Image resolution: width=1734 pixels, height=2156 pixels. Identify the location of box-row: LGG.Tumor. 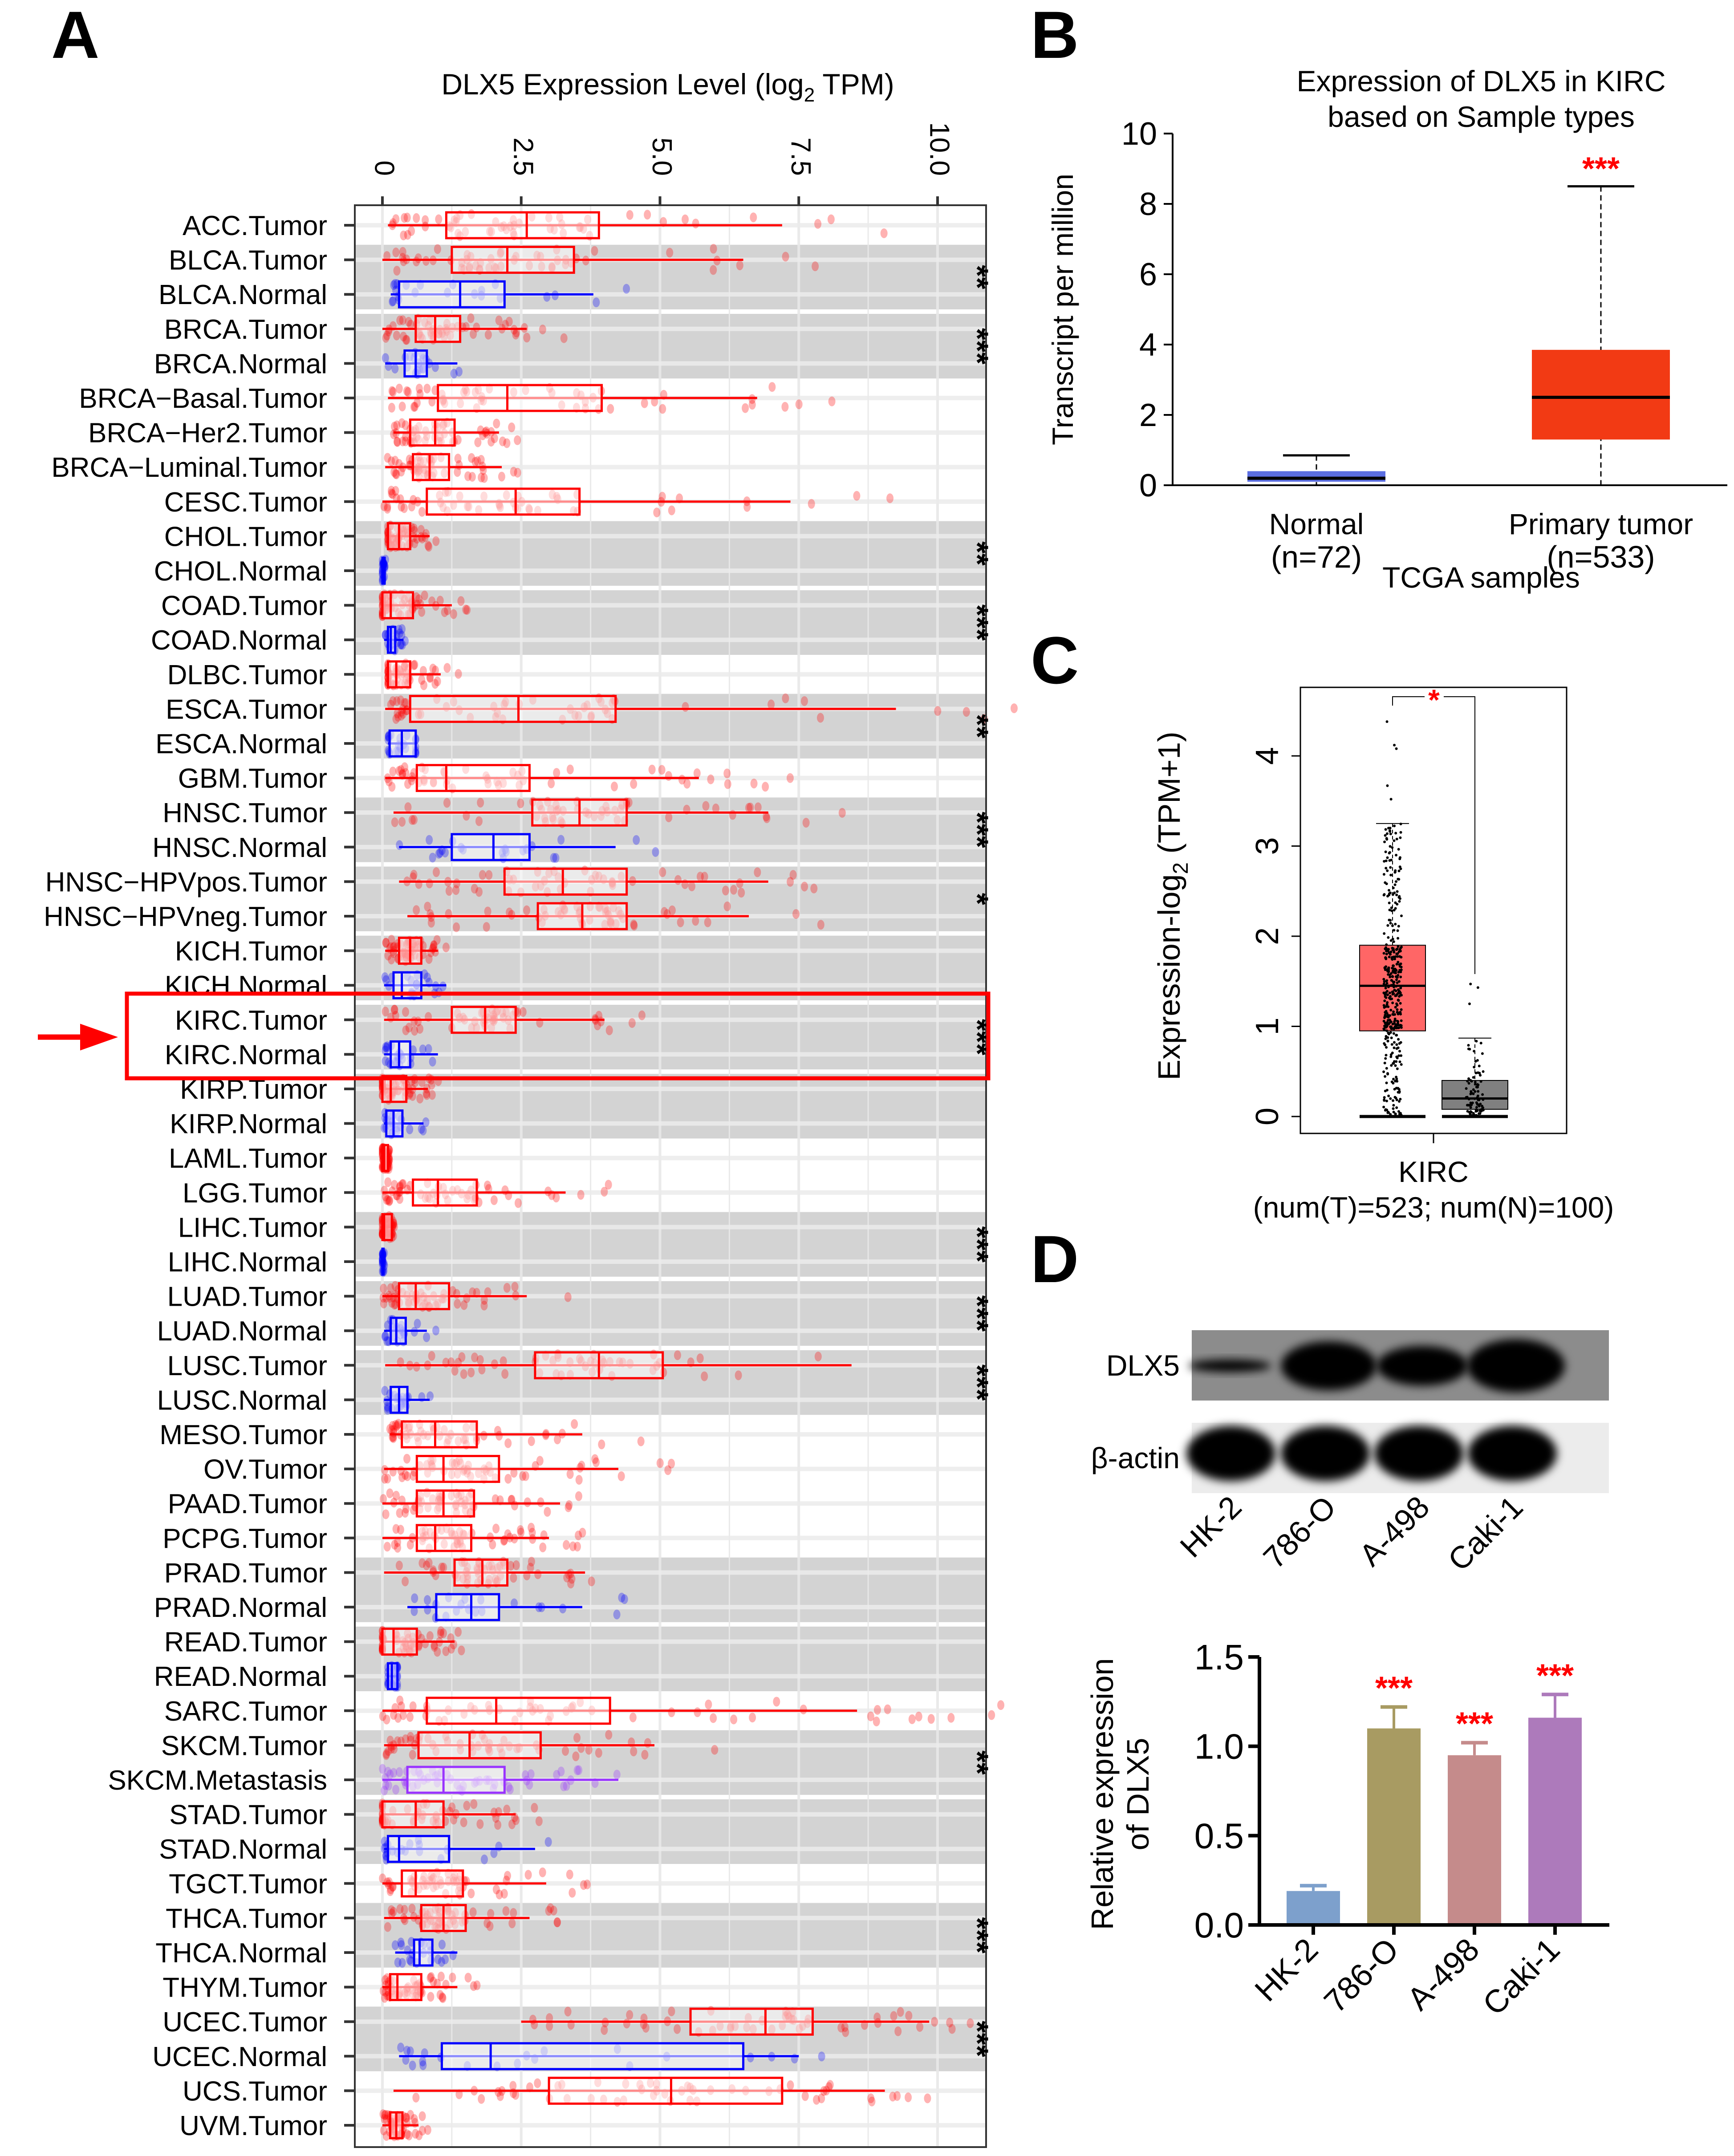
(397, 1193).